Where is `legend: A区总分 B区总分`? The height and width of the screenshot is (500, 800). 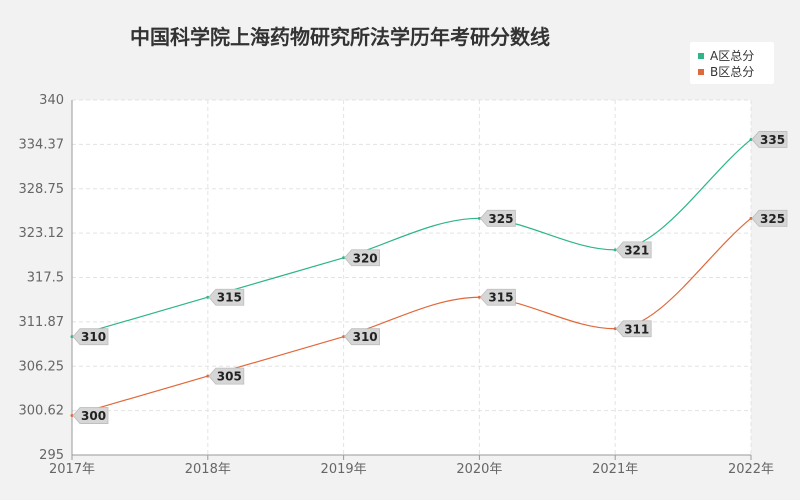
legend: A区总分 B区总分 is located at coordinates (732, 63).